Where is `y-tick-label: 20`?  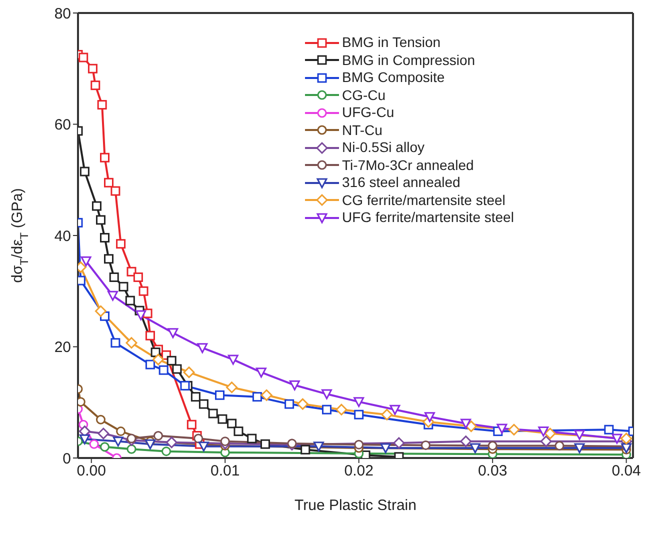
y-tick-label: 20 is located at coordinates (62, 347).